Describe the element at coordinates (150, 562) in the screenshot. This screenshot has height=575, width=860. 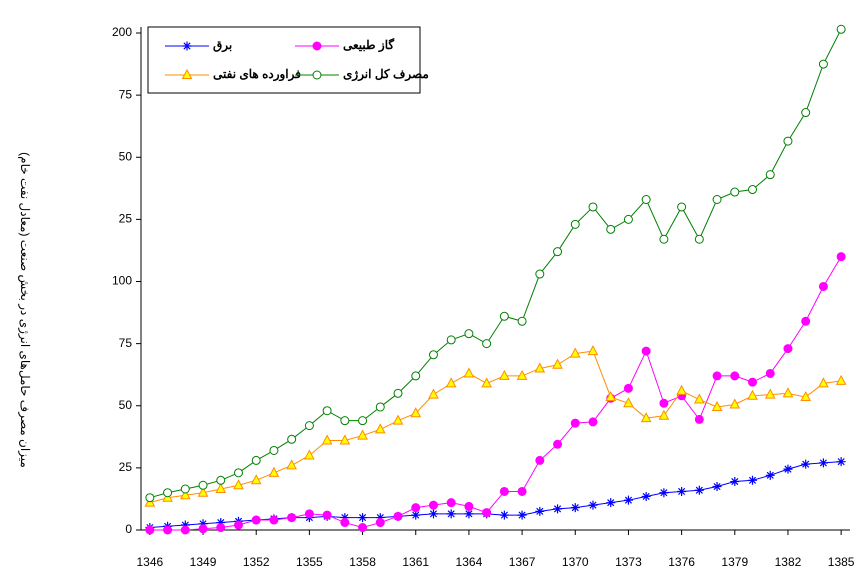
I see `x-tick-label: 1346` at that location.